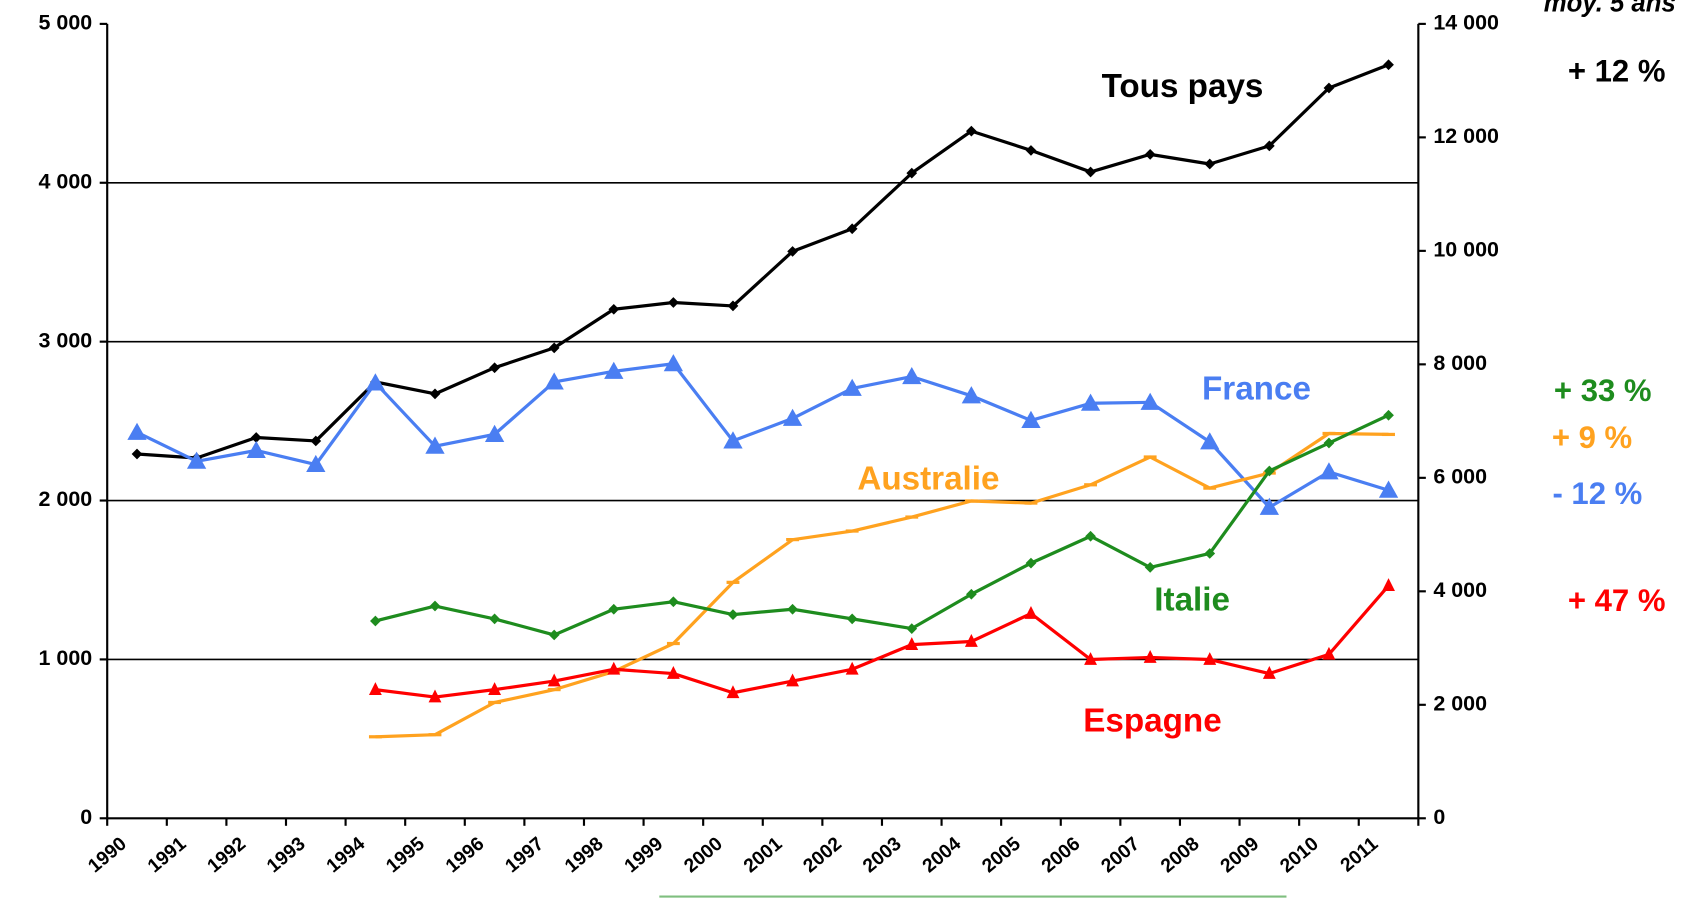 The width and height of the screenshot is (1681, 899). Describe the element at coordinates (882, 641) in the screenshot. I see `series-line` at that location.